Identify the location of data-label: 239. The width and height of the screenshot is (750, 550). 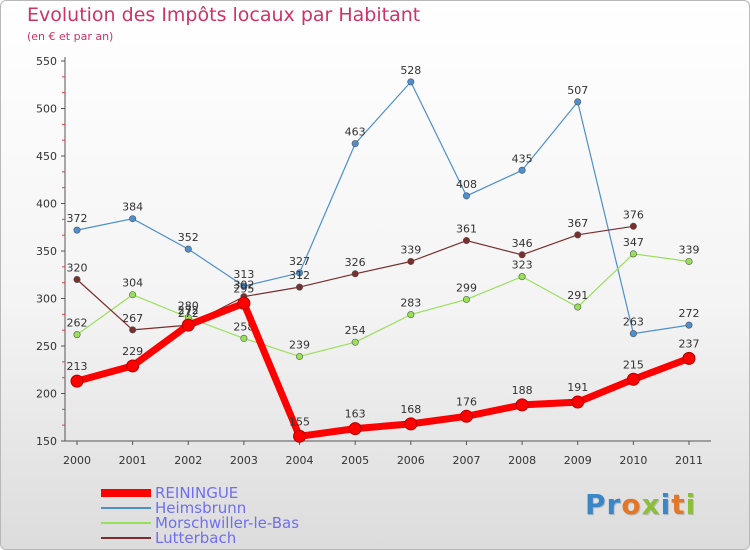
(299, 344).